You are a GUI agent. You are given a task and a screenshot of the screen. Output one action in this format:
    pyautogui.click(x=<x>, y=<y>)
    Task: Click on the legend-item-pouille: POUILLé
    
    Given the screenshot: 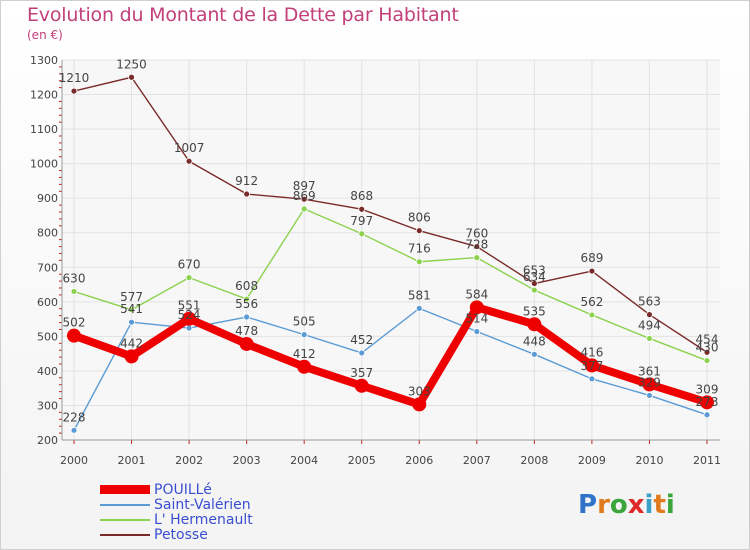 What is the action you would take?
    pyautogui.click(x=176, y=489)
    